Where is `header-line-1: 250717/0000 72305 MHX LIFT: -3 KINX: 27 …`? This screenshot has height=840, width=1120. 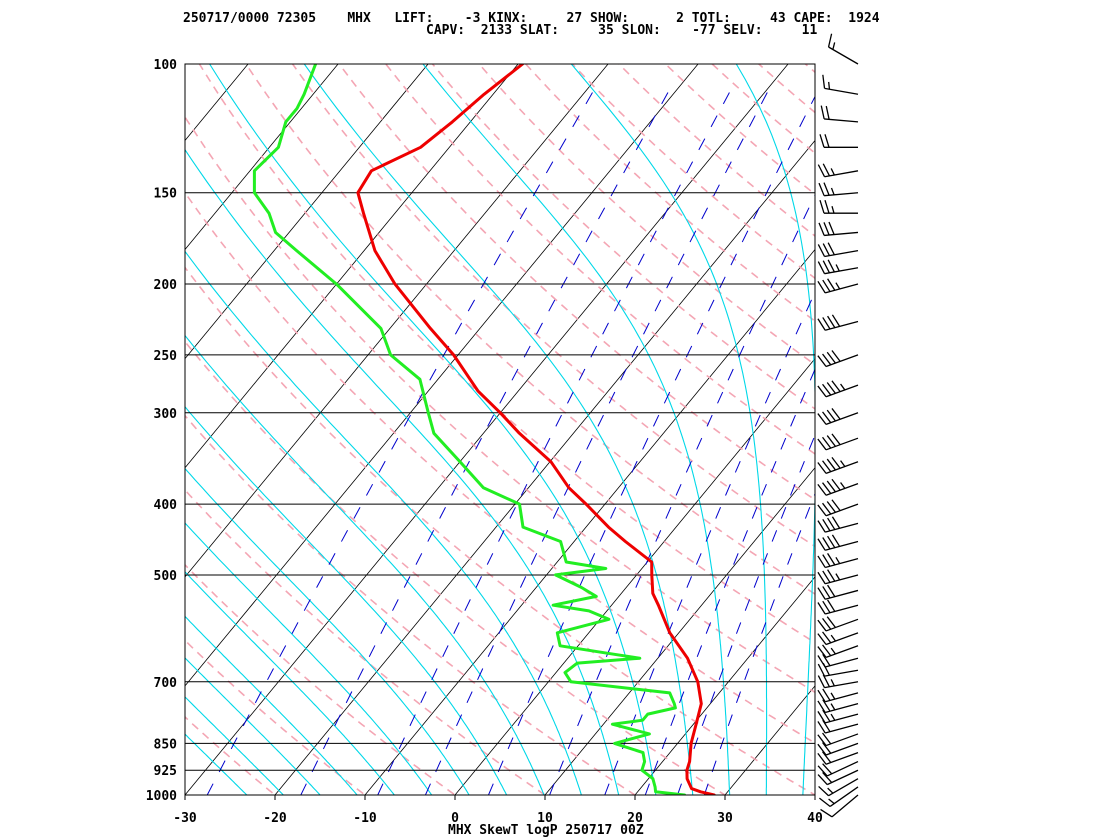
header-line-1: 250717/0000 72305 MHX LIFT: -3 KINX: 27 … is located at coordinates (531, 18).